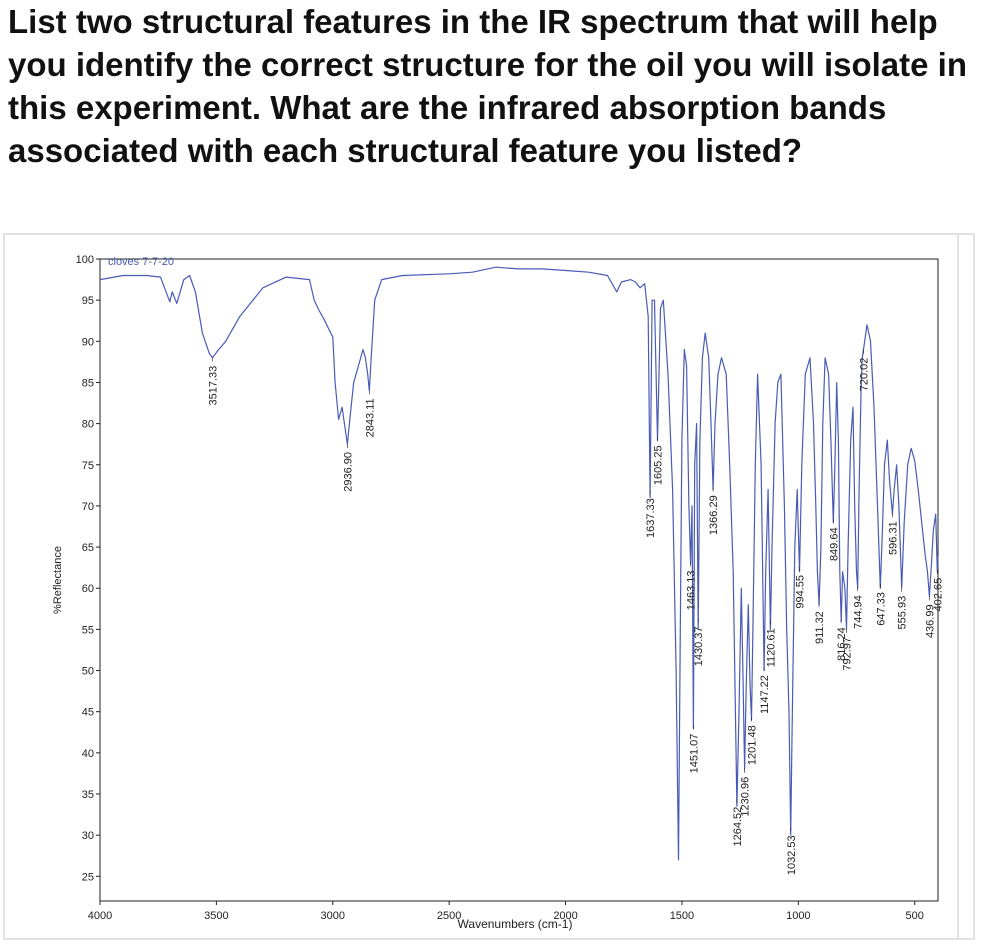 The width and height of the screenshot is (982, 946). I want to click on x-axis-label: Wavenumbers (cm-1), so click(515, 924).